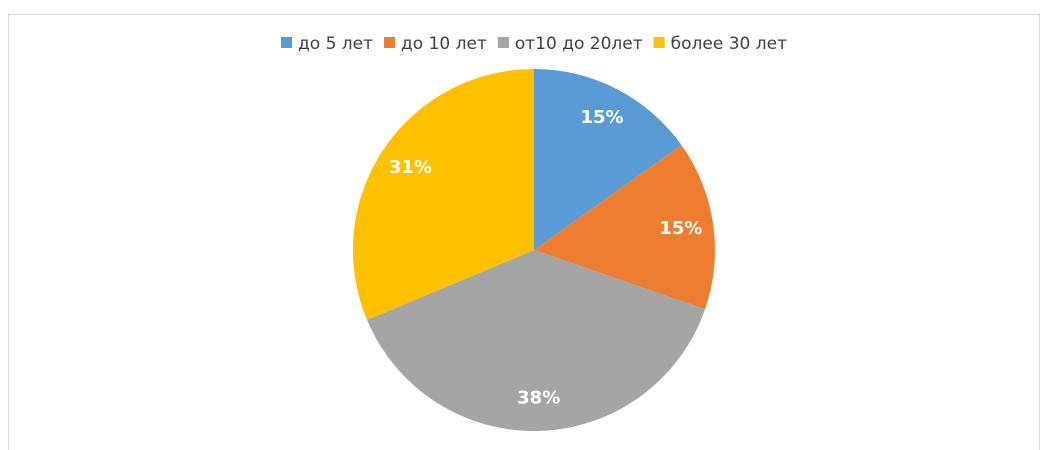 Image resolution: width=1048 pixels, height=450 pixels. I want to click on data-label: 31%, so click(410, 167).